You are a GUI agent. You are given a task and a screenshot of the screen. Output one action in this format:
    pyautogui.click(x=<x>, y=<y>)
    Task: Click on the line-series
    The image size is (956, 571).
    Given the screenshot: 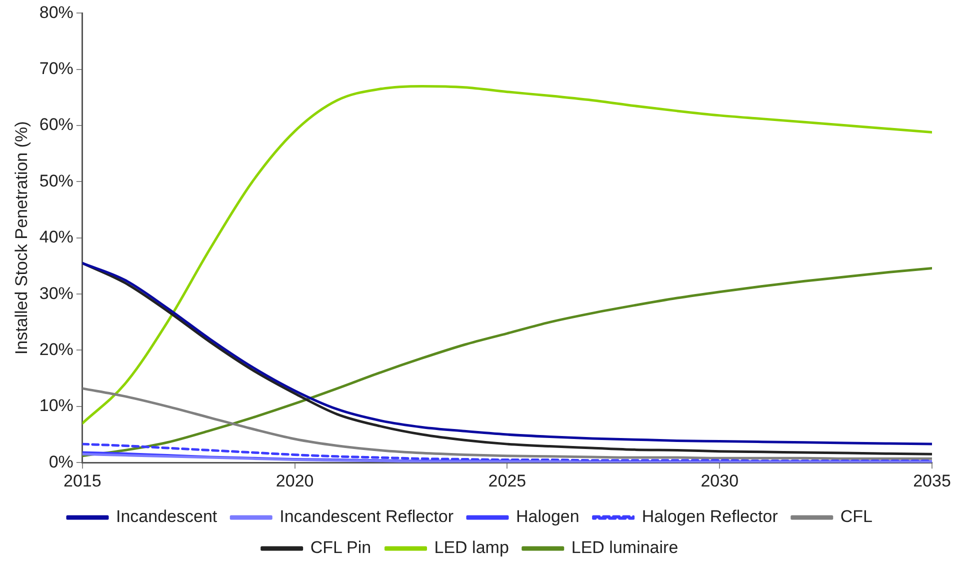 What is the action you would take?
    pyautogui.click(x=507, y=423)
    